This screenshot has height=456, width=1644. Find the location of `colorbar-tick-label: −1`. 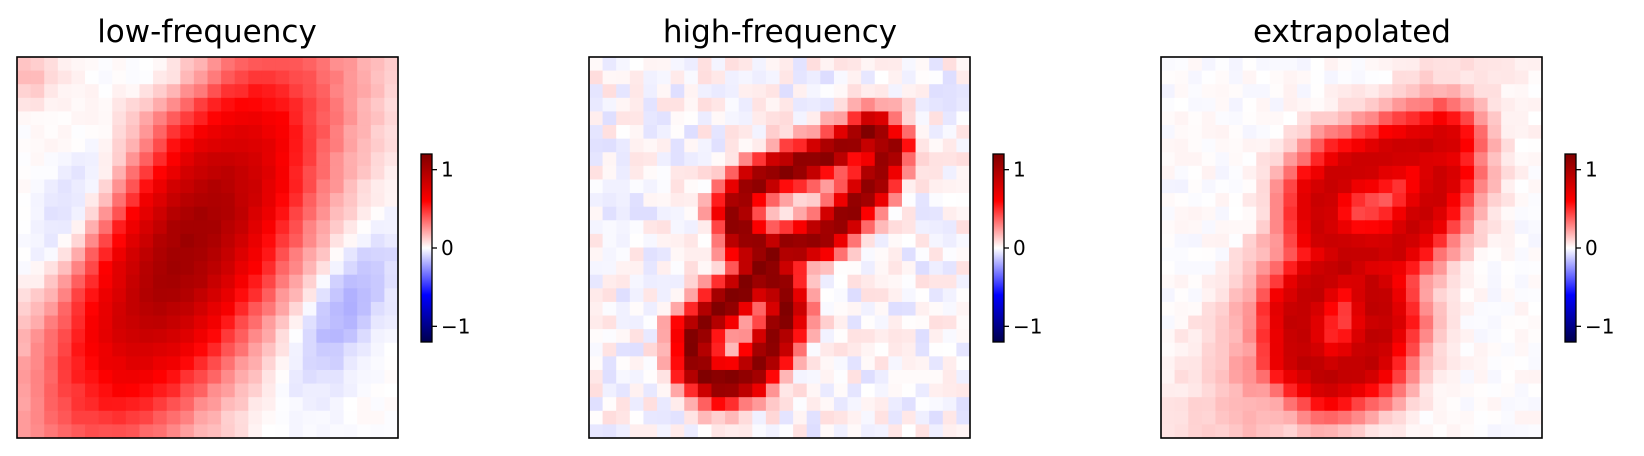

colorbar-tick-label: −1 is located at coordinates (1027, 326).